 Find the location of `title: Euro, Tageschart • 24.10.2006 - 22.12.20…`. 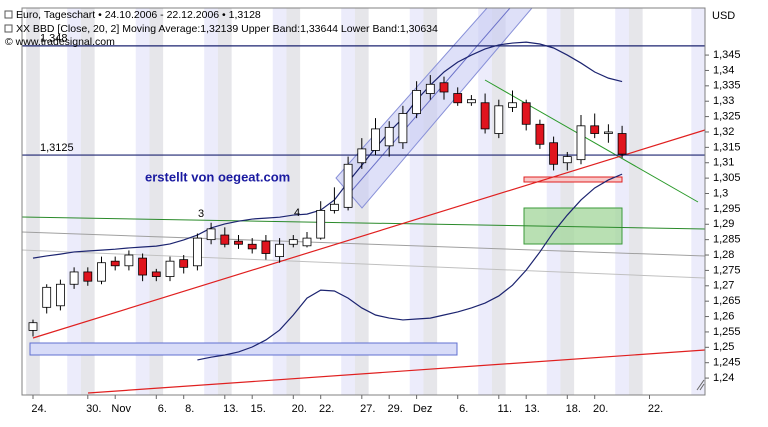

title: Euro, Tageschart • 24.10.2006 - 22.12.20… is located at coordinates (138, 15).